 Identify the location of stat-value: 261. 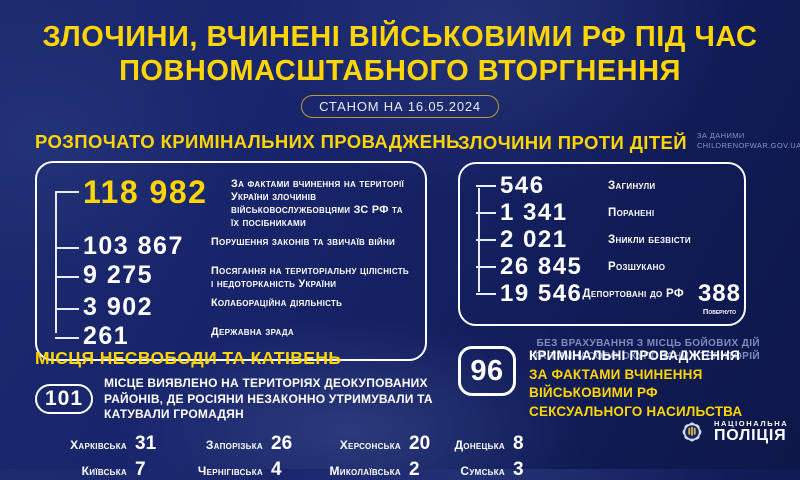
(106, 335).